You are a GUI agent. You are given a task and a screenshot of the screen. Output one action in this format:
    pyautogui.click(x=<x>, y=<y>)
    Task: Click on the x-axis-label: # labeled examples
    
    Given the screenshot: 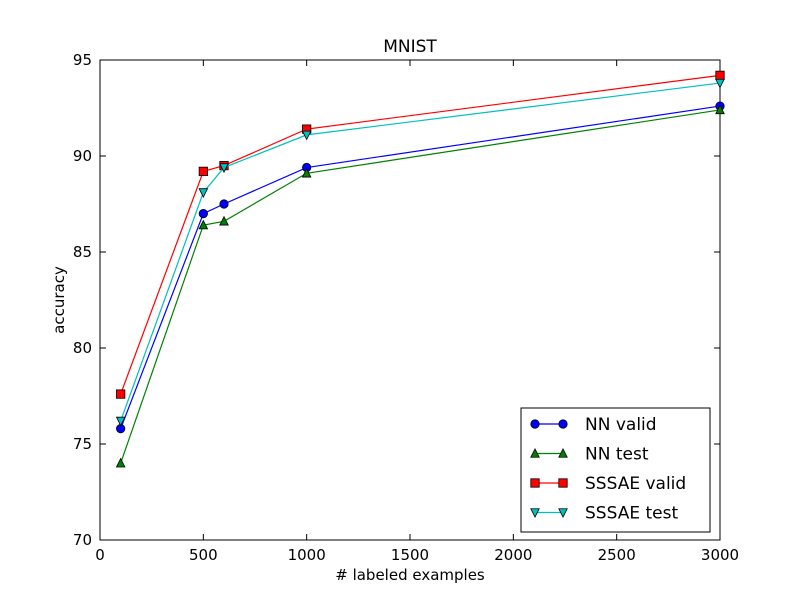 What is the action you would take?
    pyautogui.click(x=410, y=575)
    